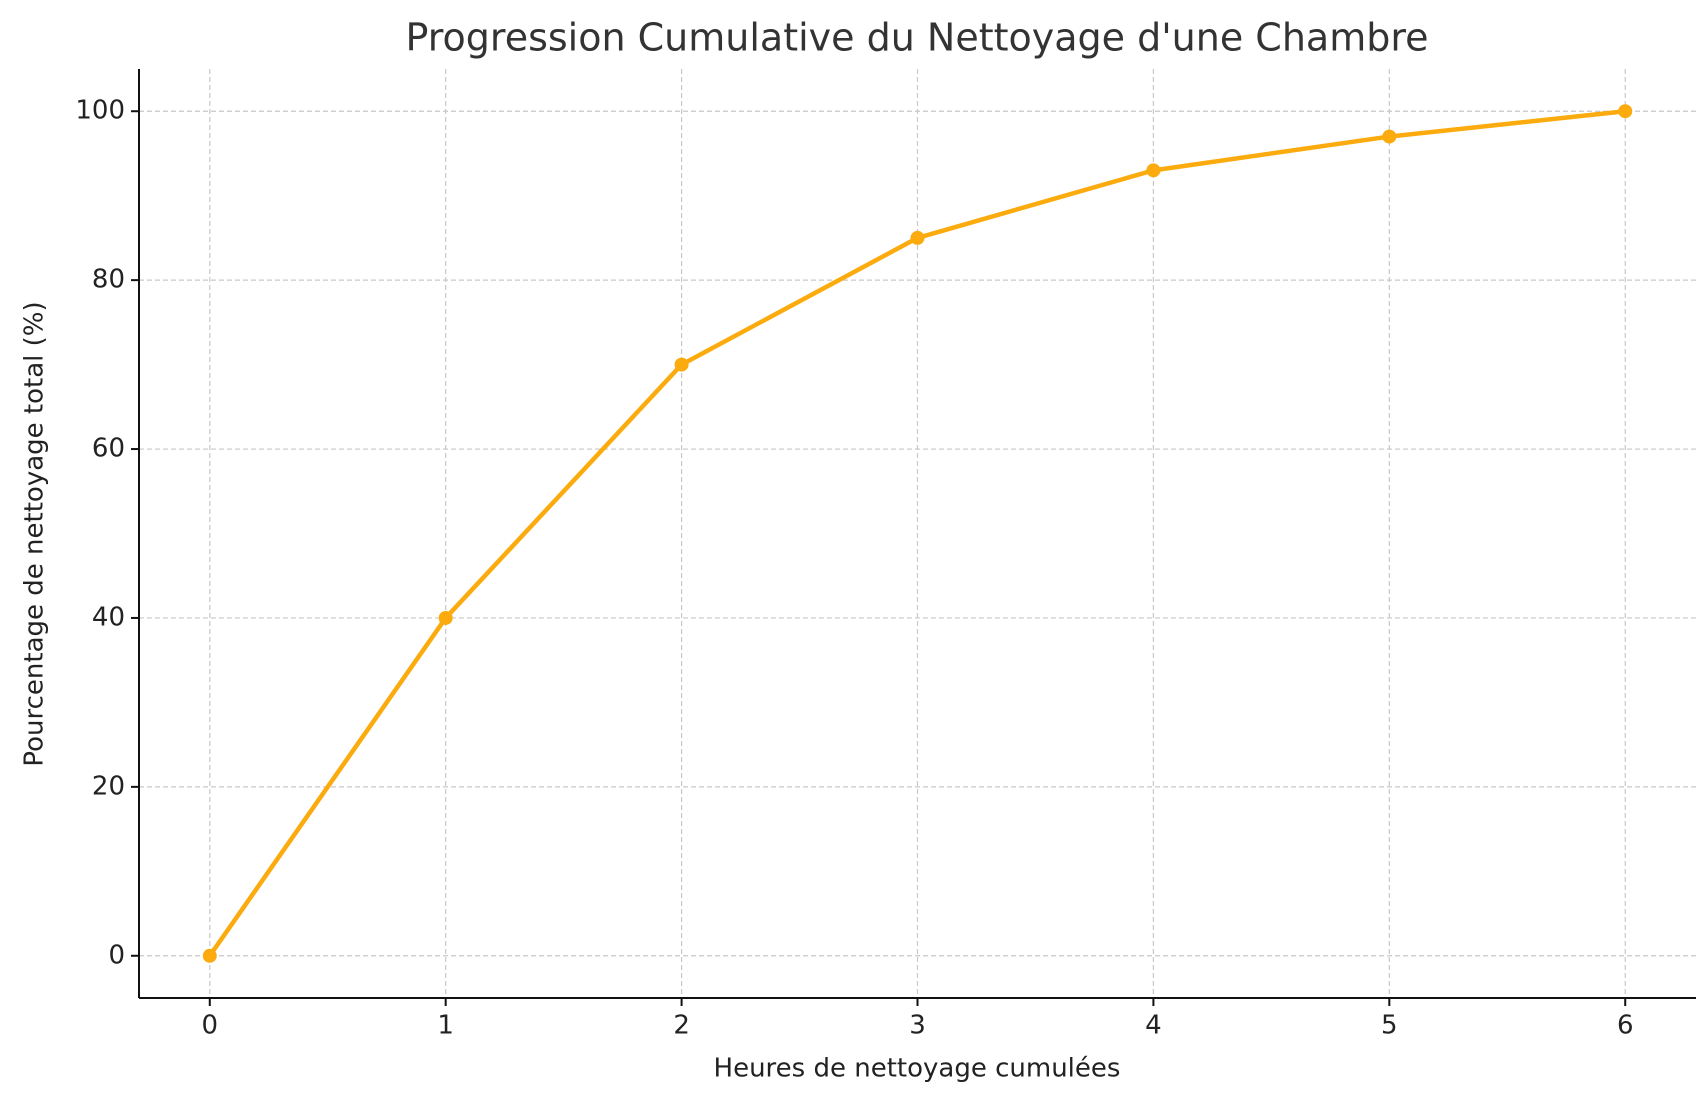 The height and width of the screenshot is (1102, 1707). What do you see at coordinates (108, 786) in the screenshot?
I see `y-tick-label: 20` at bounding box center [108, 786].